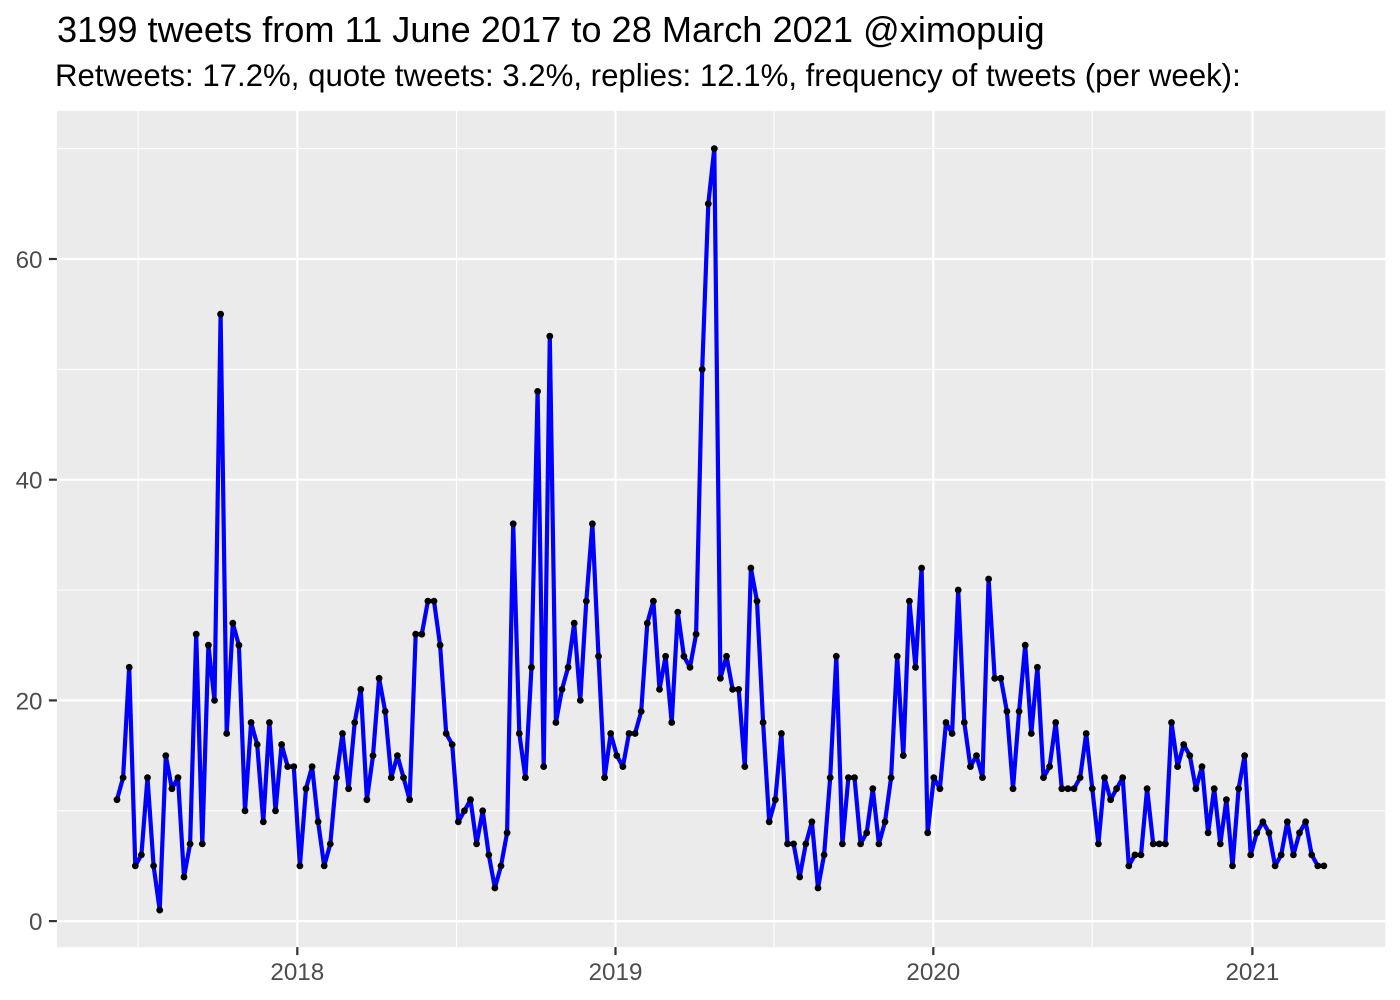 The image size is (1400, 1000). Describe the element at coordinates (297, 972) in the screenshot. I see `svg-text: 2018` at that location.